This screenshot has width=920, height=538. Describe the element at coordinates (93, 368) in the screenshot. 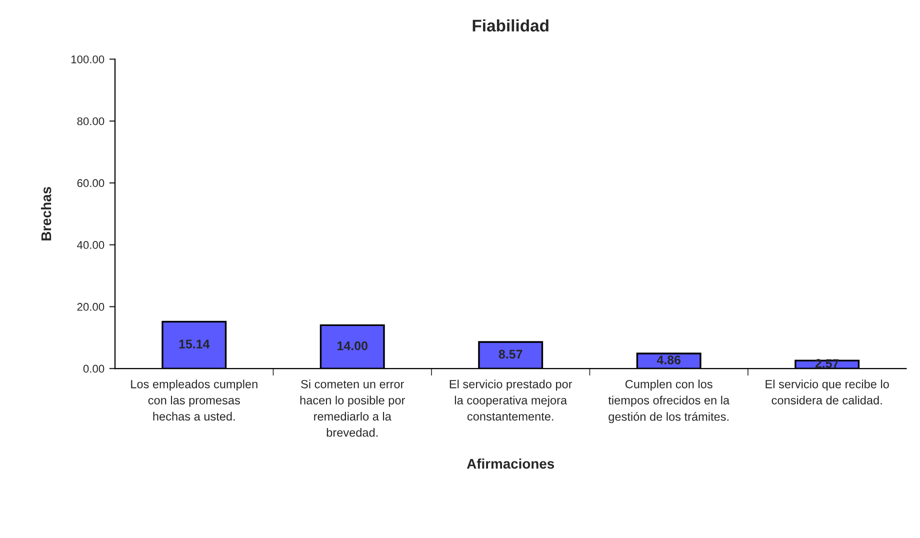

I see `y-tick-label: 0.00` at that location.